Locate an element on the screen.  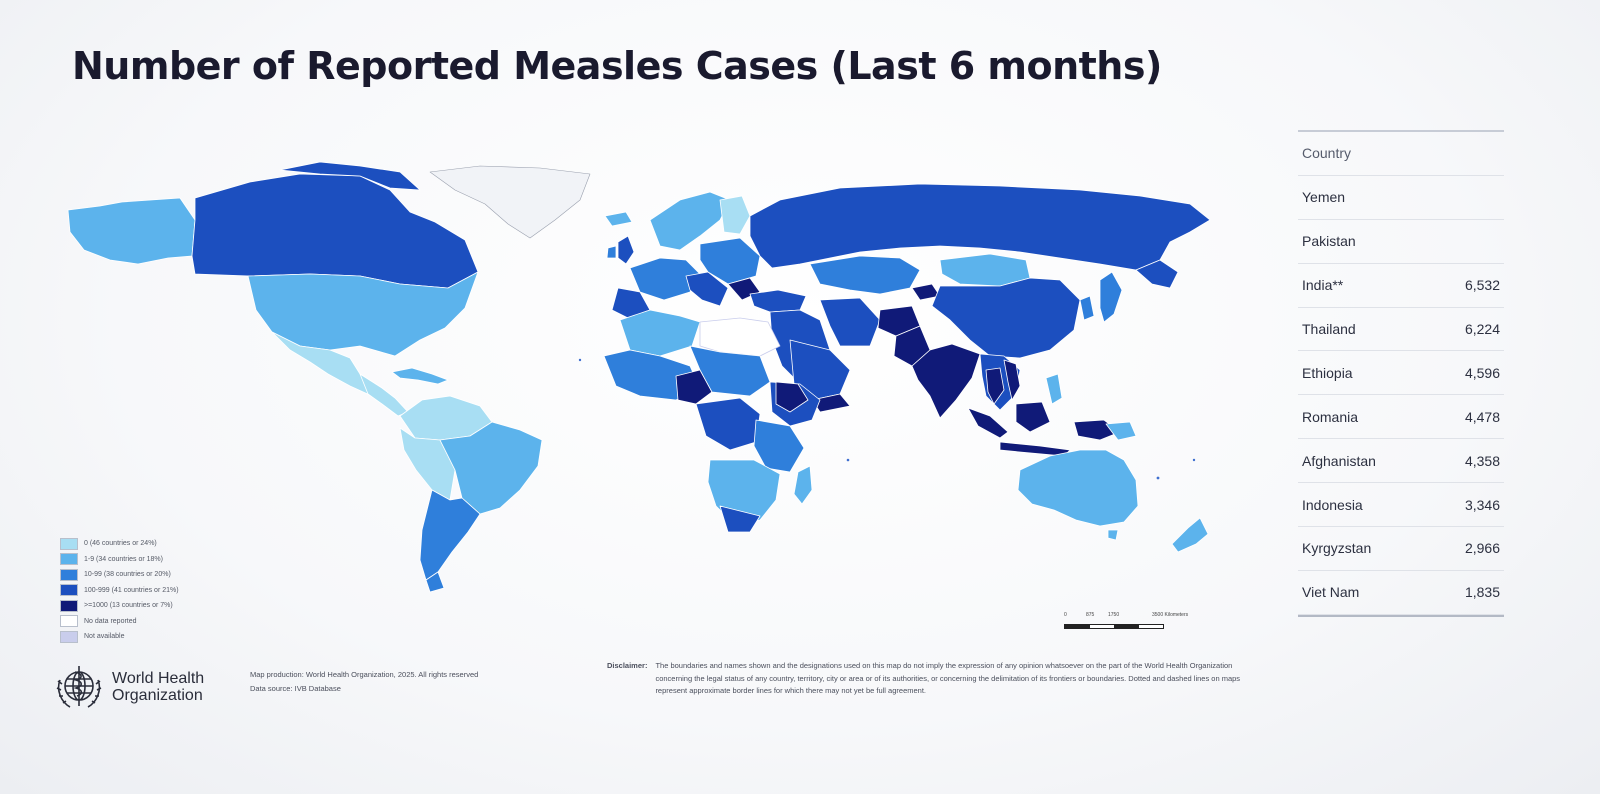
region-southern-cone is located at coordinates (450, 535).